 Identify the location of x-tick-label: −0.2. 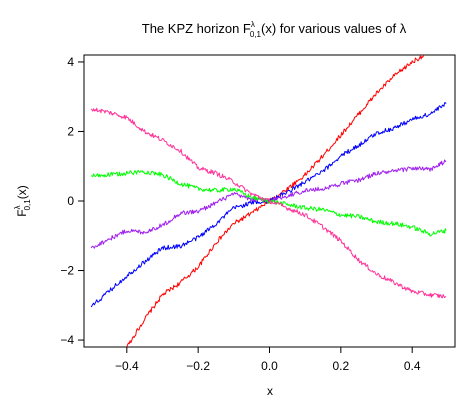
(198, 366).